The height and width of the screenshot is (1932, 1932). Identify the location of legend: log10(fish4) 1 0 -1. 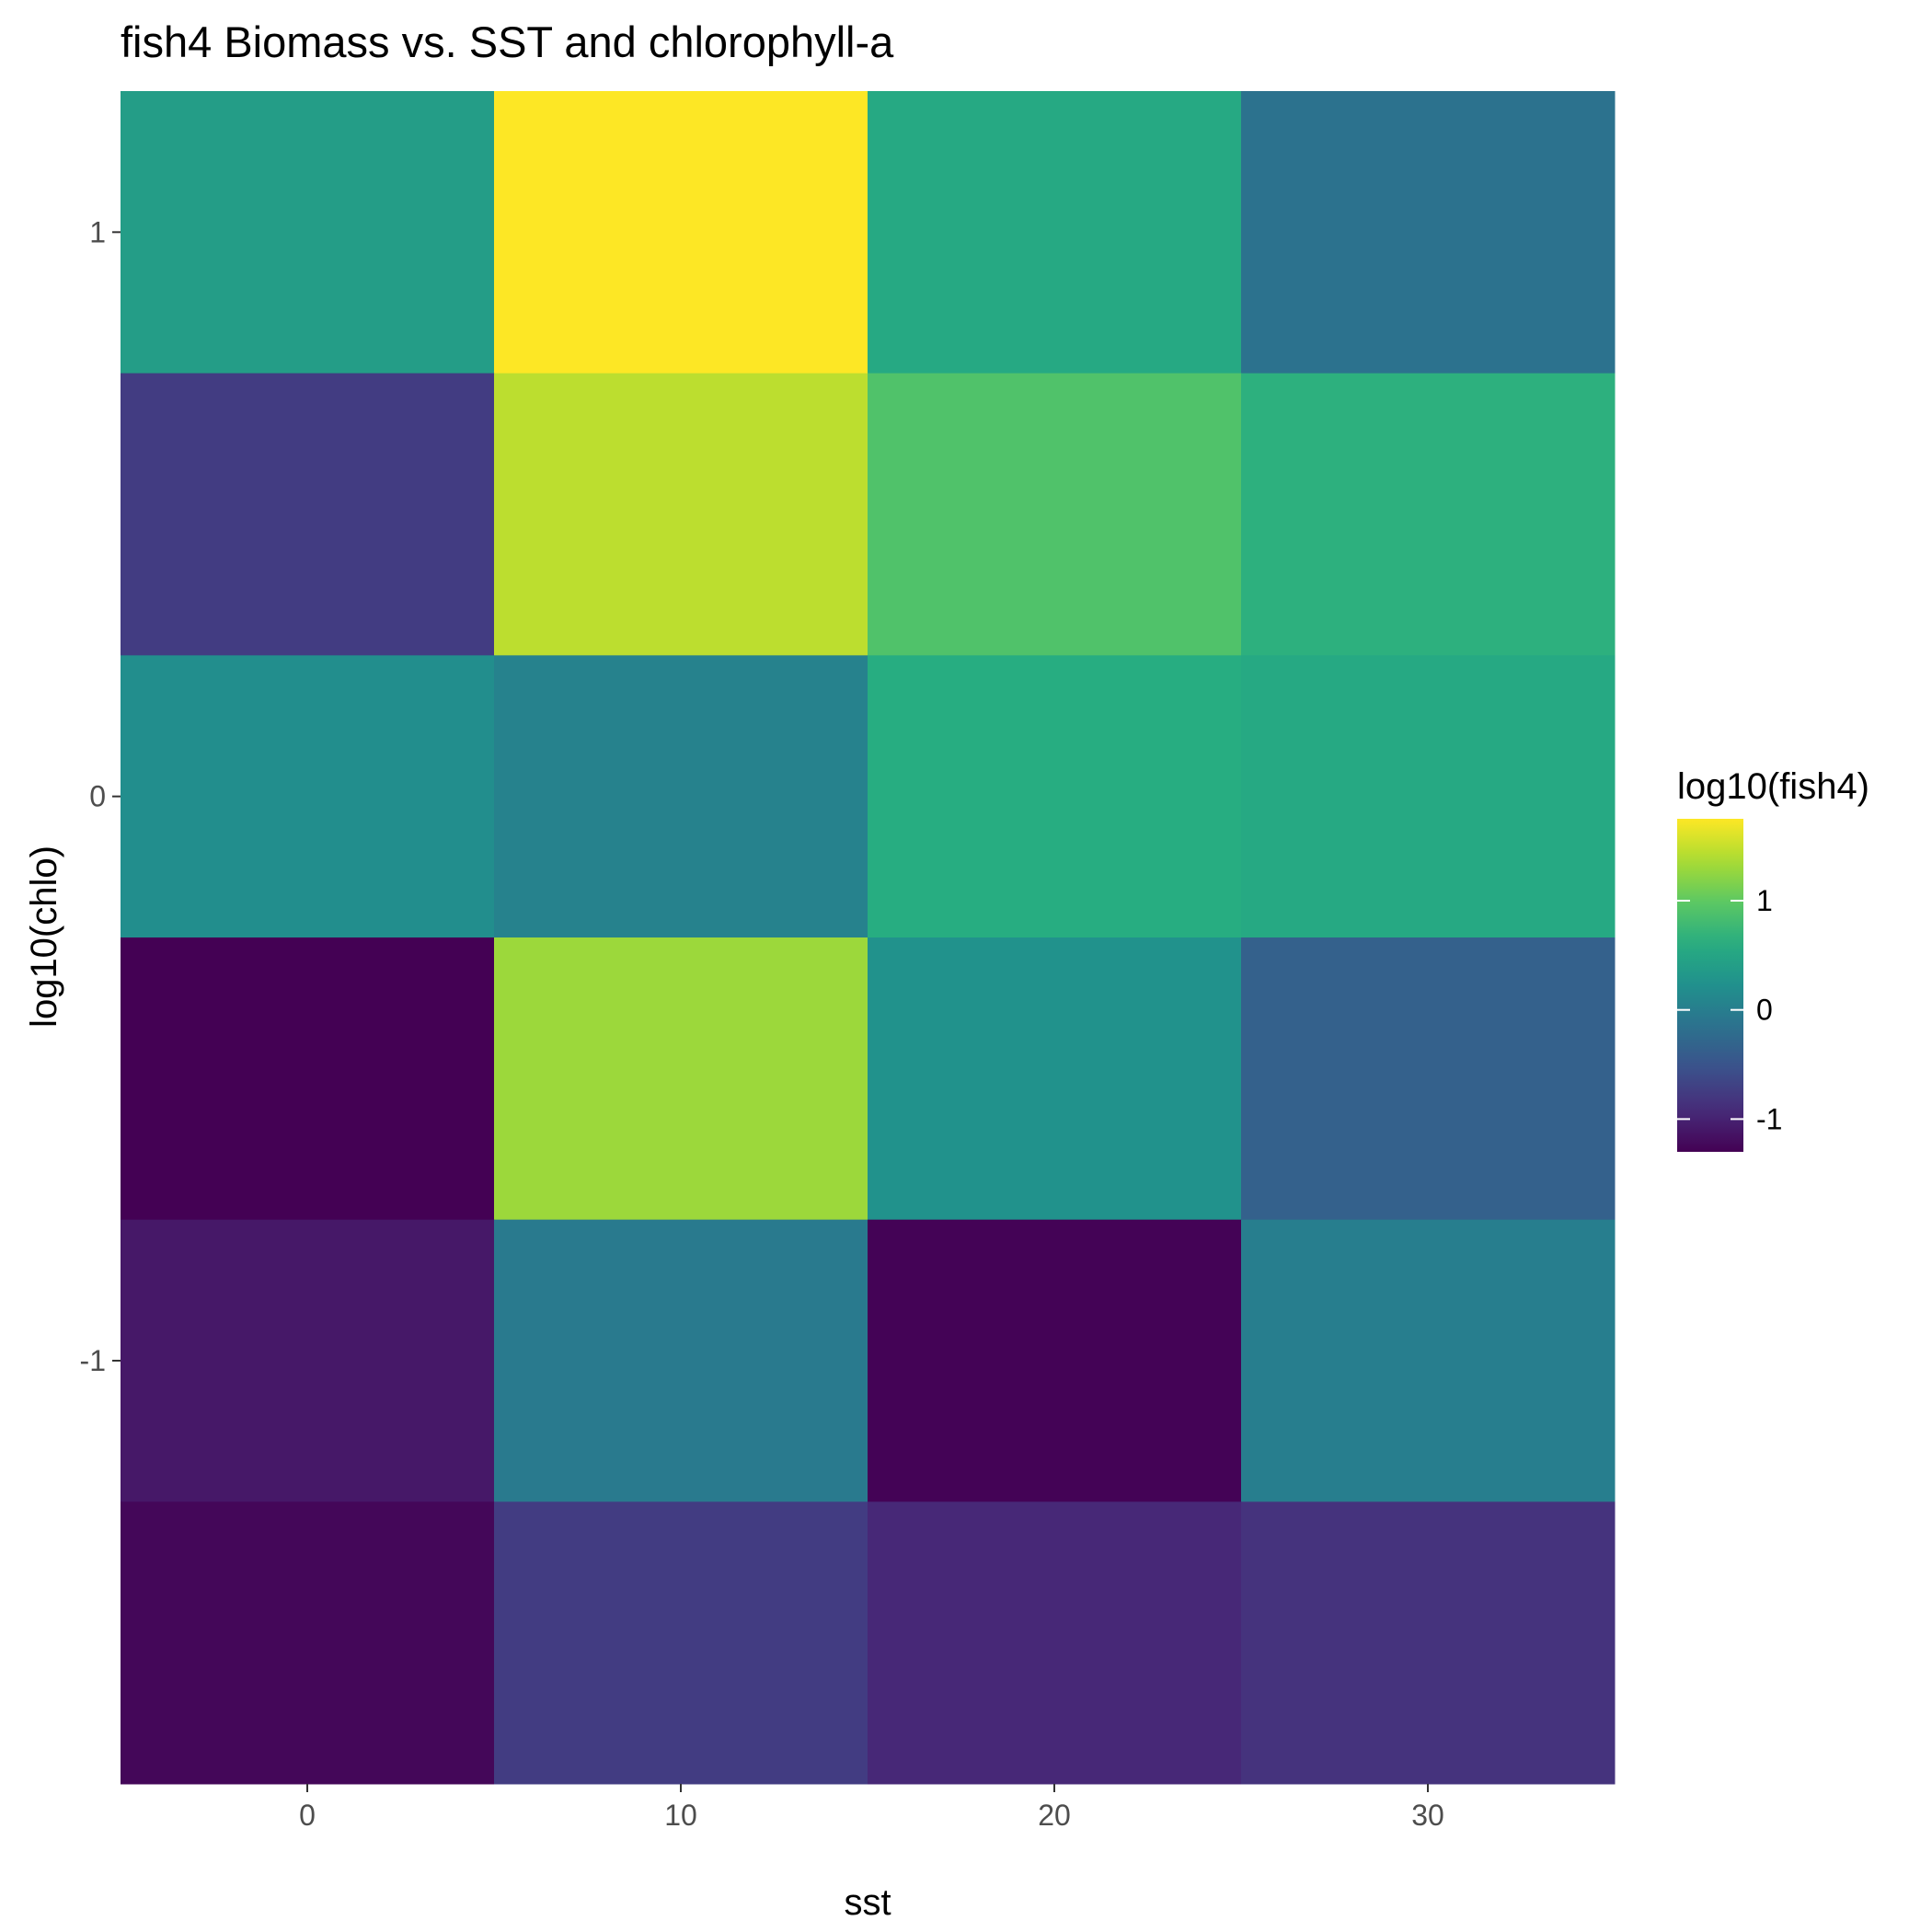
(1773, 959).